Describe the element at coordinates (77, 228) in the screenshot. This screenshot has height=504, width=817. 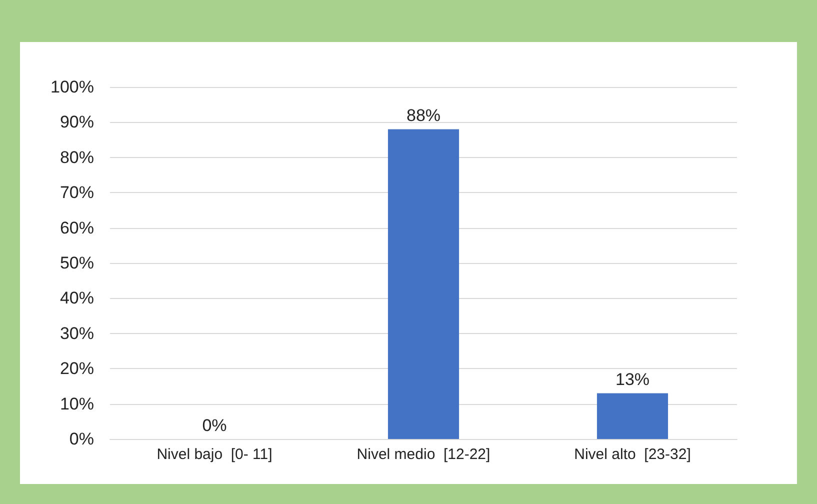
I see `y-tick-label: 60%` at that location.